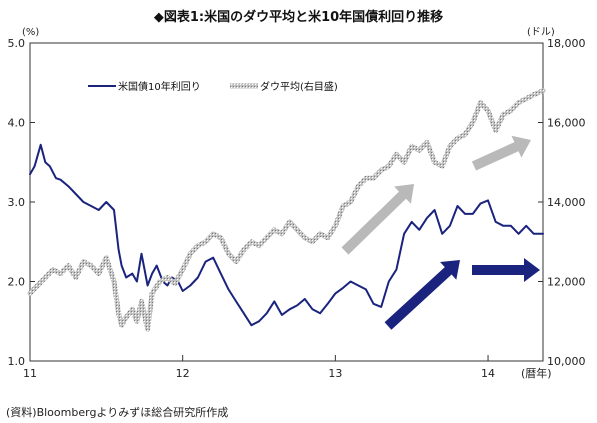 This screenshot has width=597, height=423. Describe the element at coordinates (536, 373) in the screenshot. I see `x-axis-label: (暦年)` at that location.